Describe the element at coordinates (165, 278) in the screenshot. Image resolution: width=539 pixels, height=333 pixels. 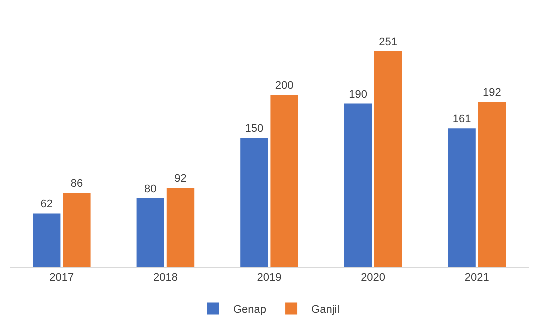
I see `x-tick-label: 2018` at that location.